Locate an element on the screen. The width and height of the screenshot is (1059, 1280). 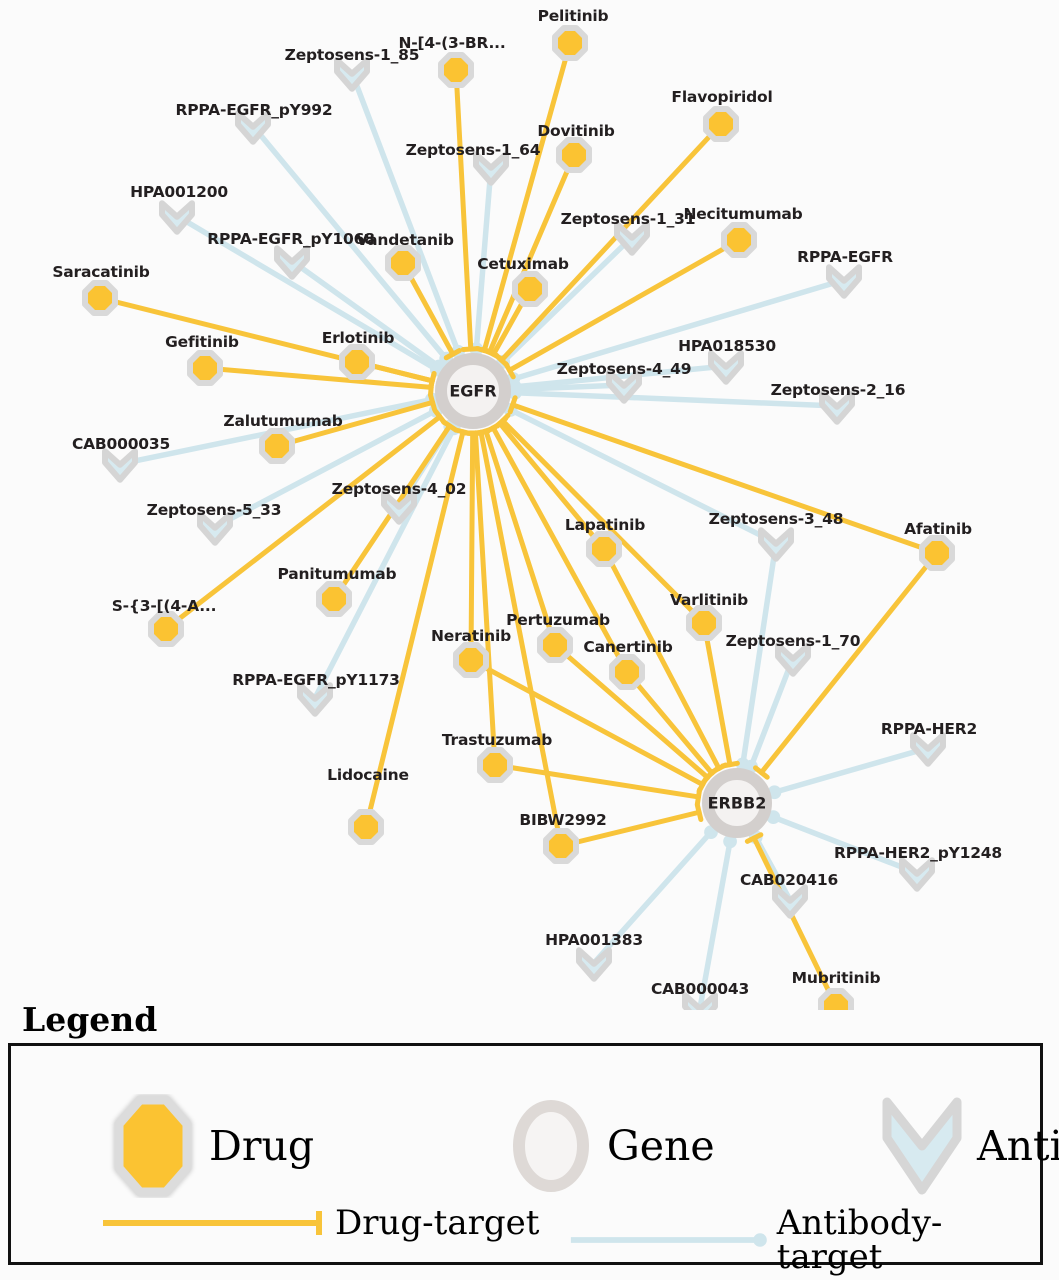
legend-label-gene: Gene is located at coordinates (661, 1145).